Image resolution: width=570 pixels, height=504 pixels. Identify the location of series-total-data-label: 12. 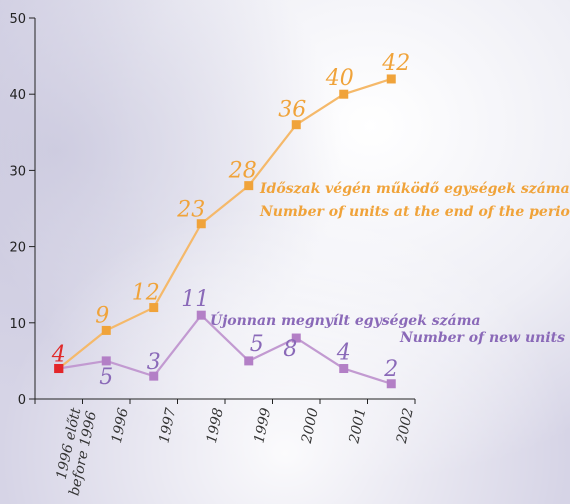
(146, 293).